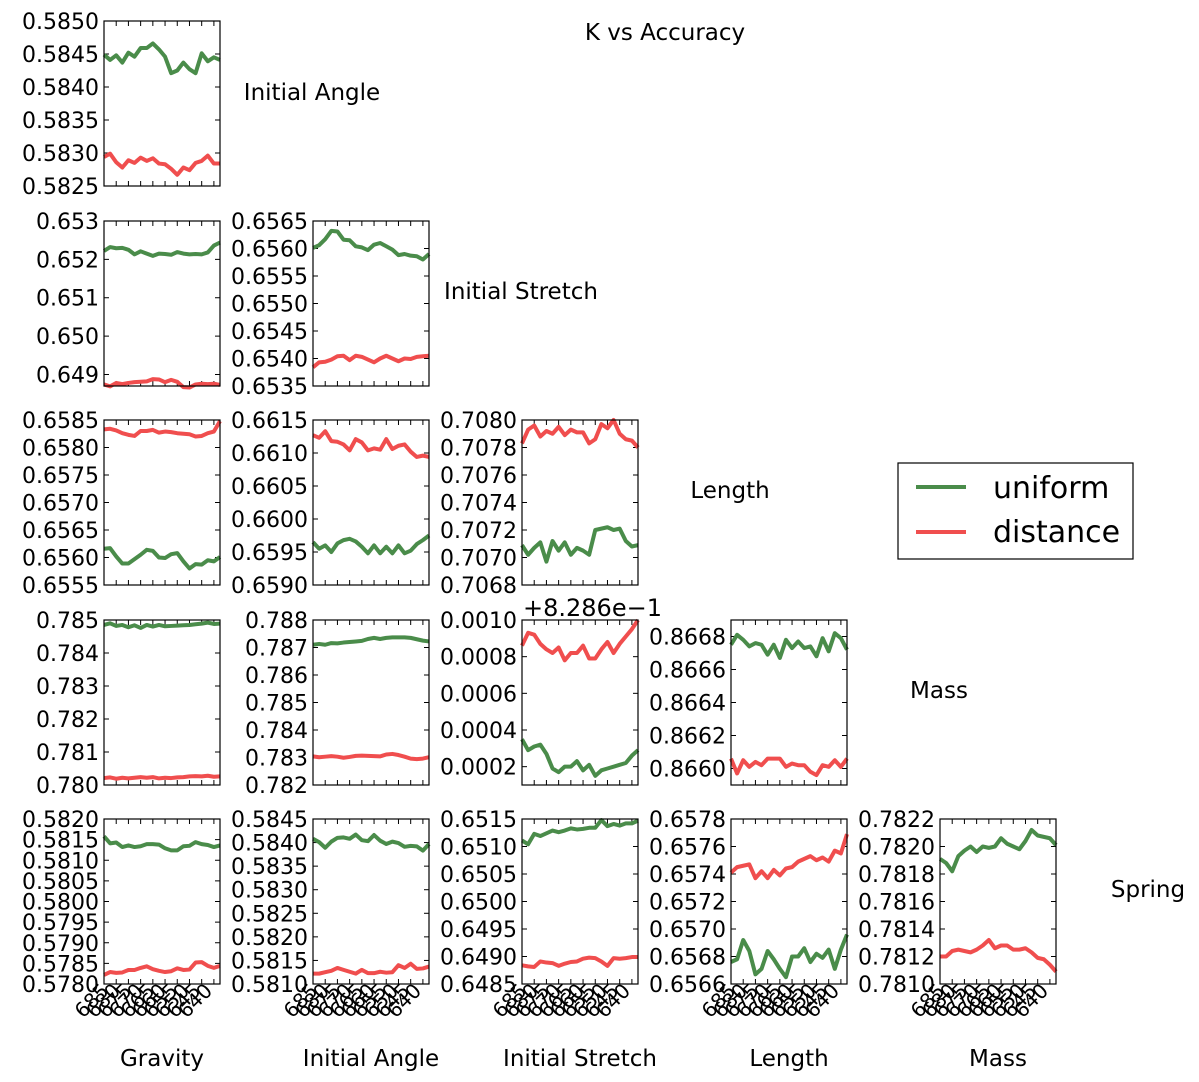 This screenshot has height=1082, width=1199. I want to click on y-tick-label: 0.0004, so click(478, 731).